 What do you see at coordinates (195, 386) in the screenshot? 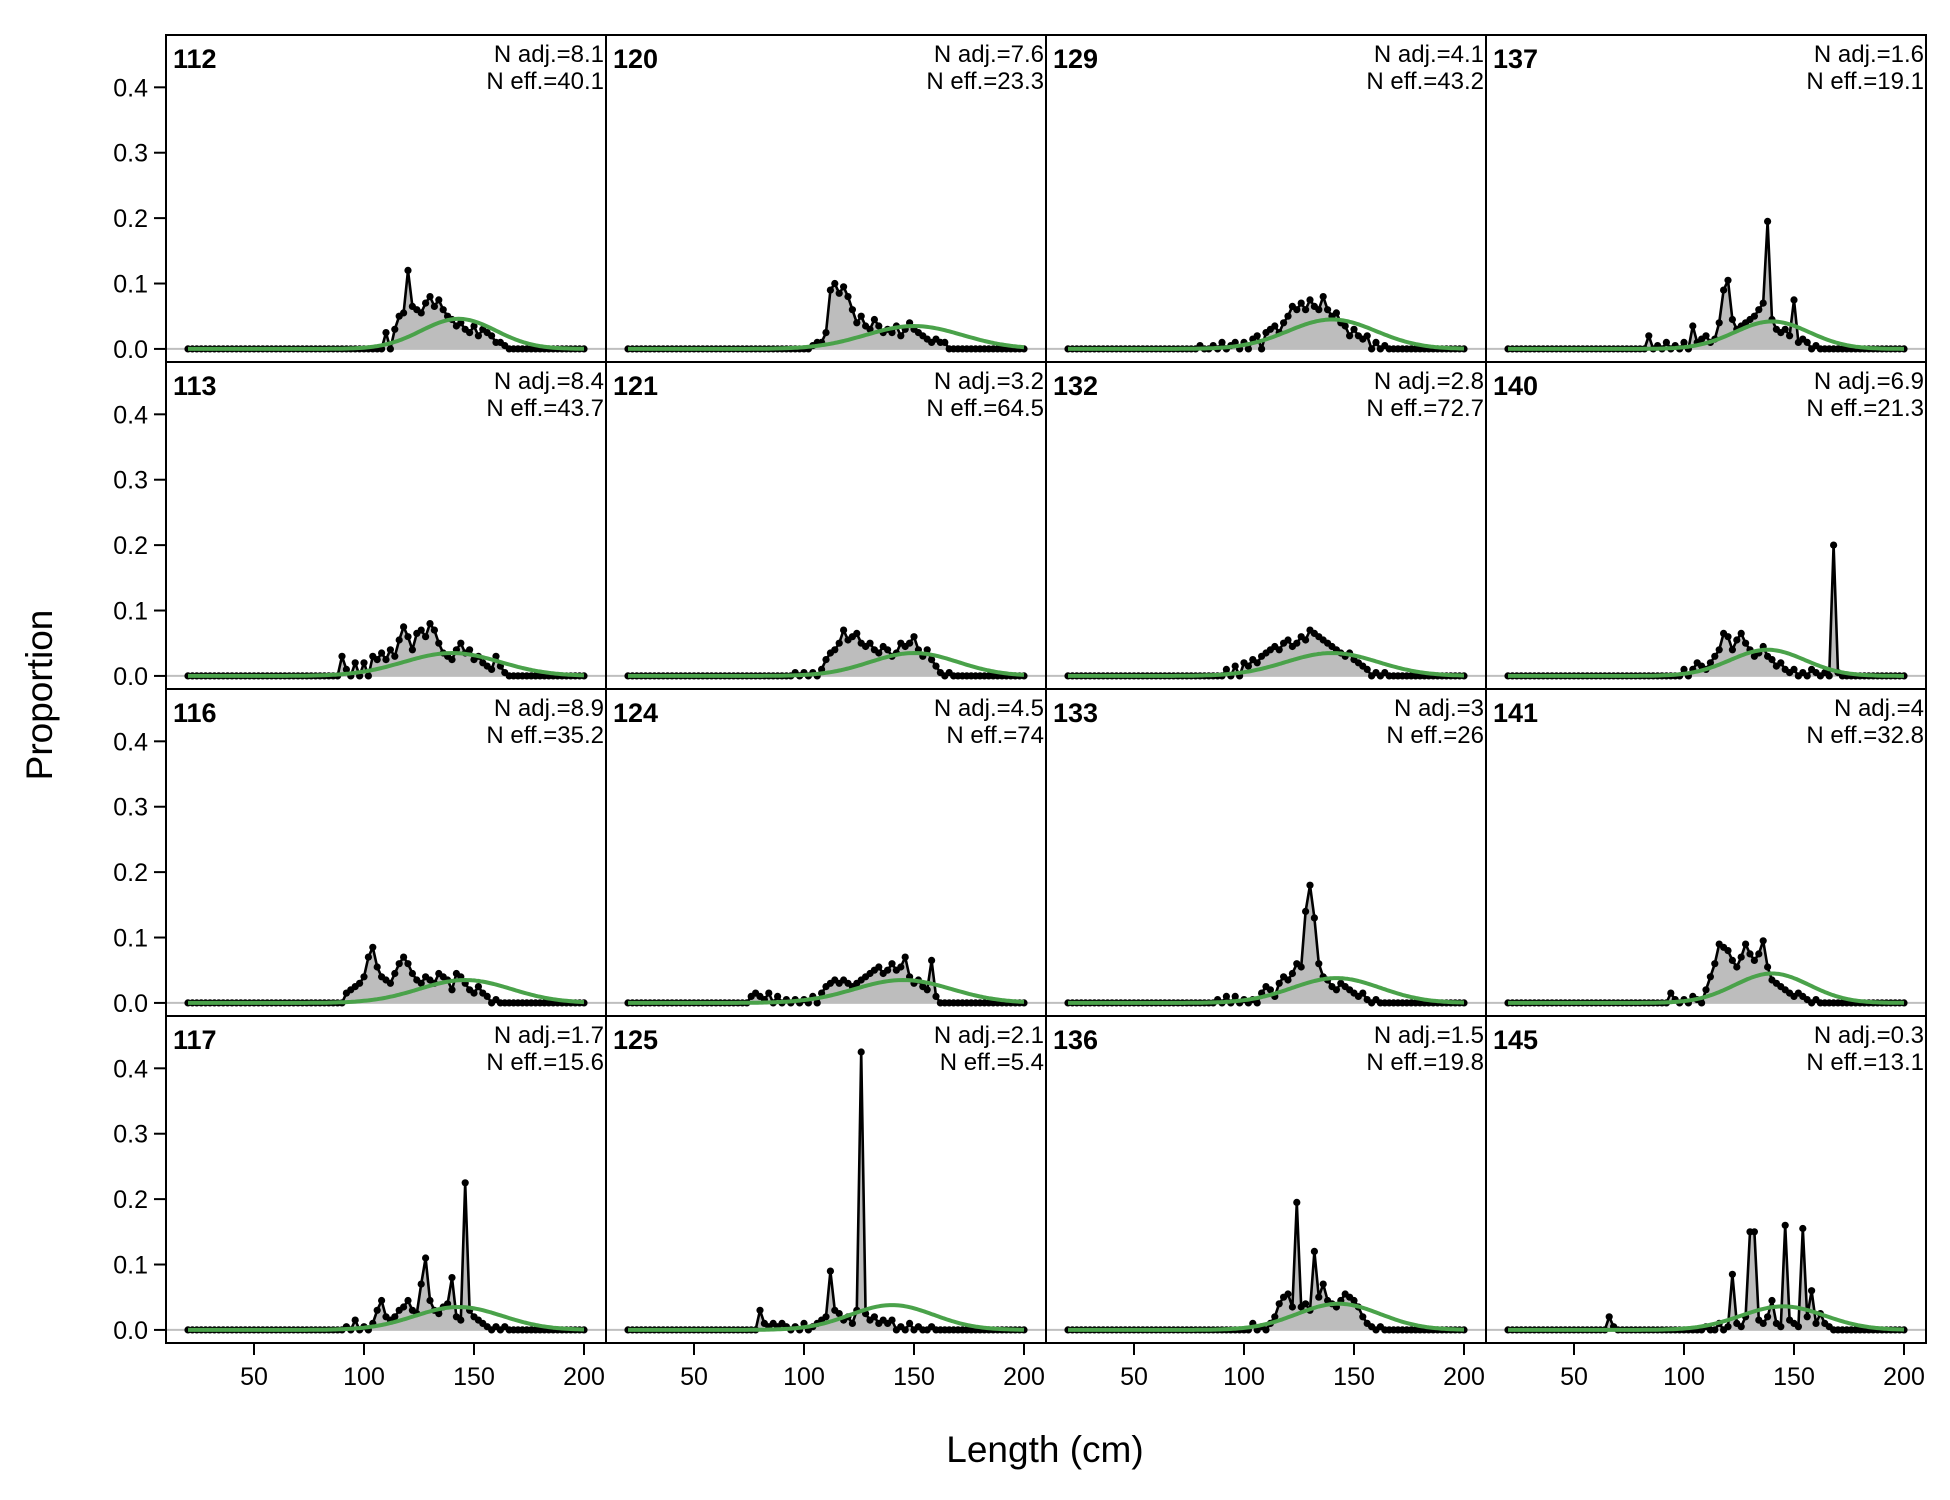
I see `panel-id-label: 113` at bounding box center [195, 386].